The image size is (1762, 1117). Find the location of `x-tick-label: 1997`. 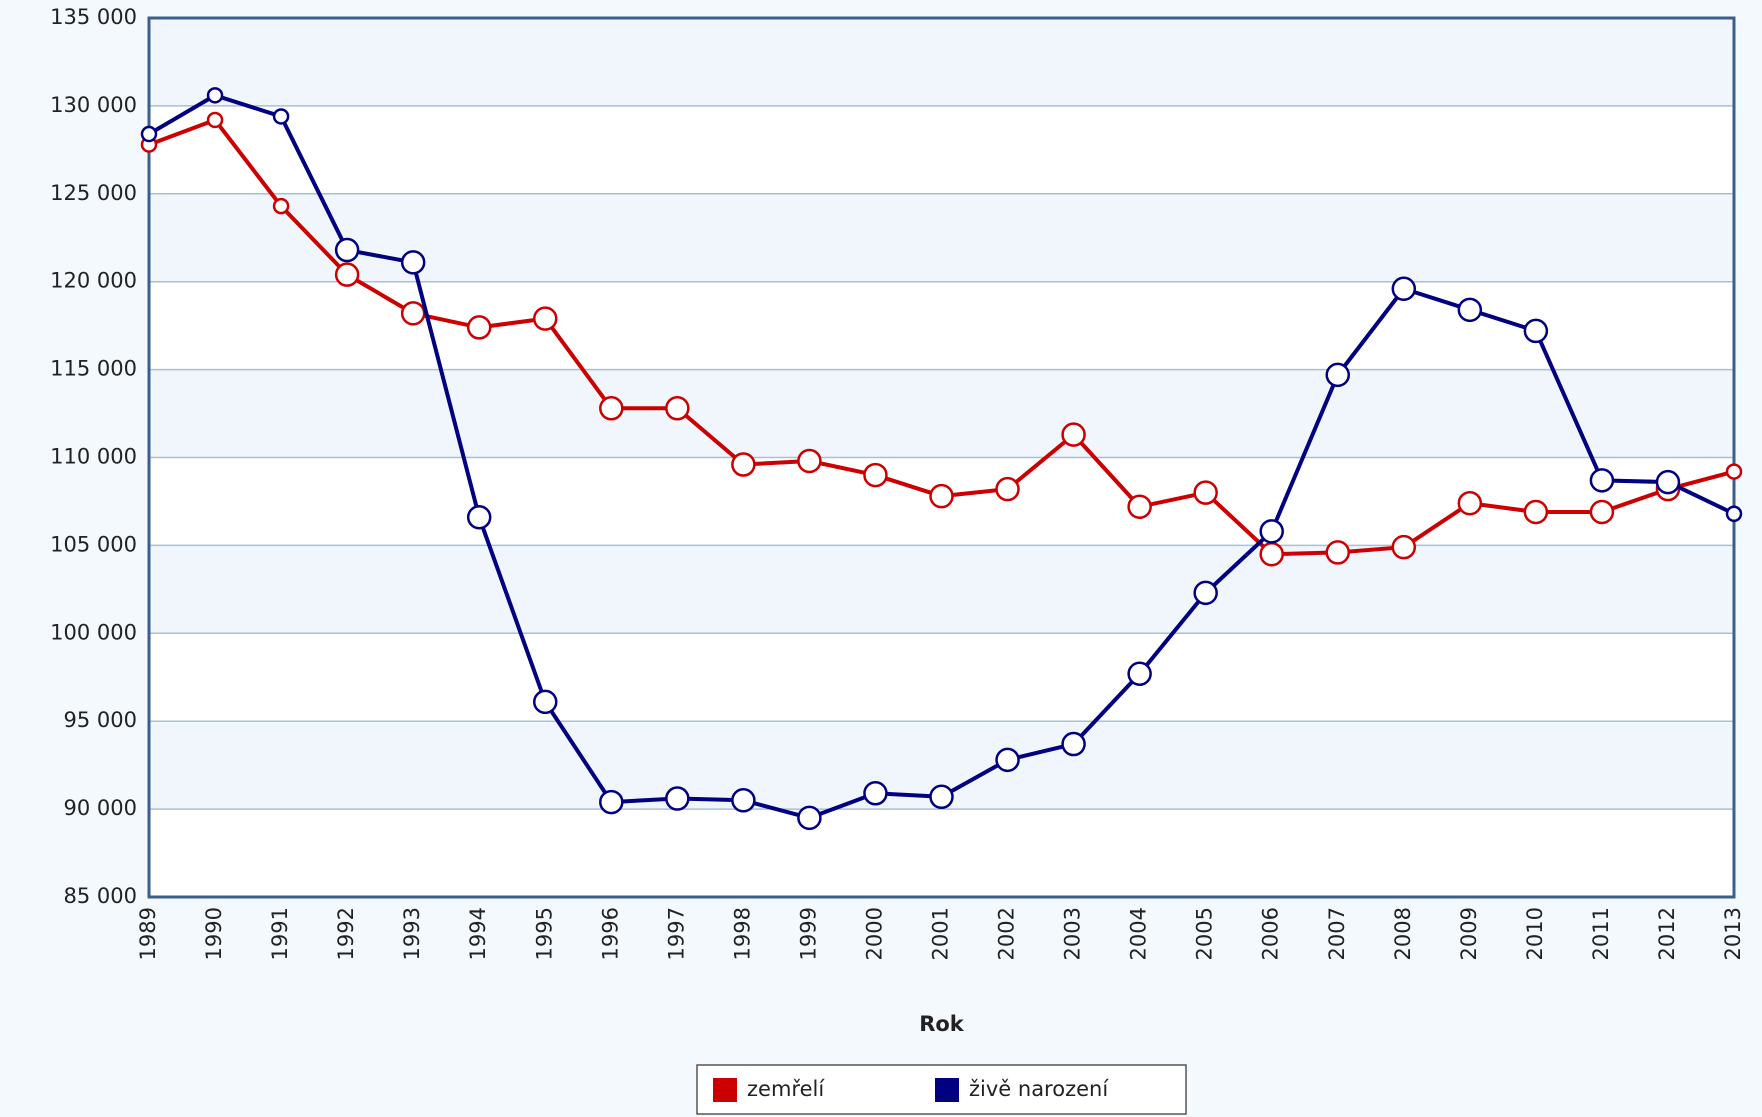

x-tick-label: 1997 is located at coordinates (676, 933).